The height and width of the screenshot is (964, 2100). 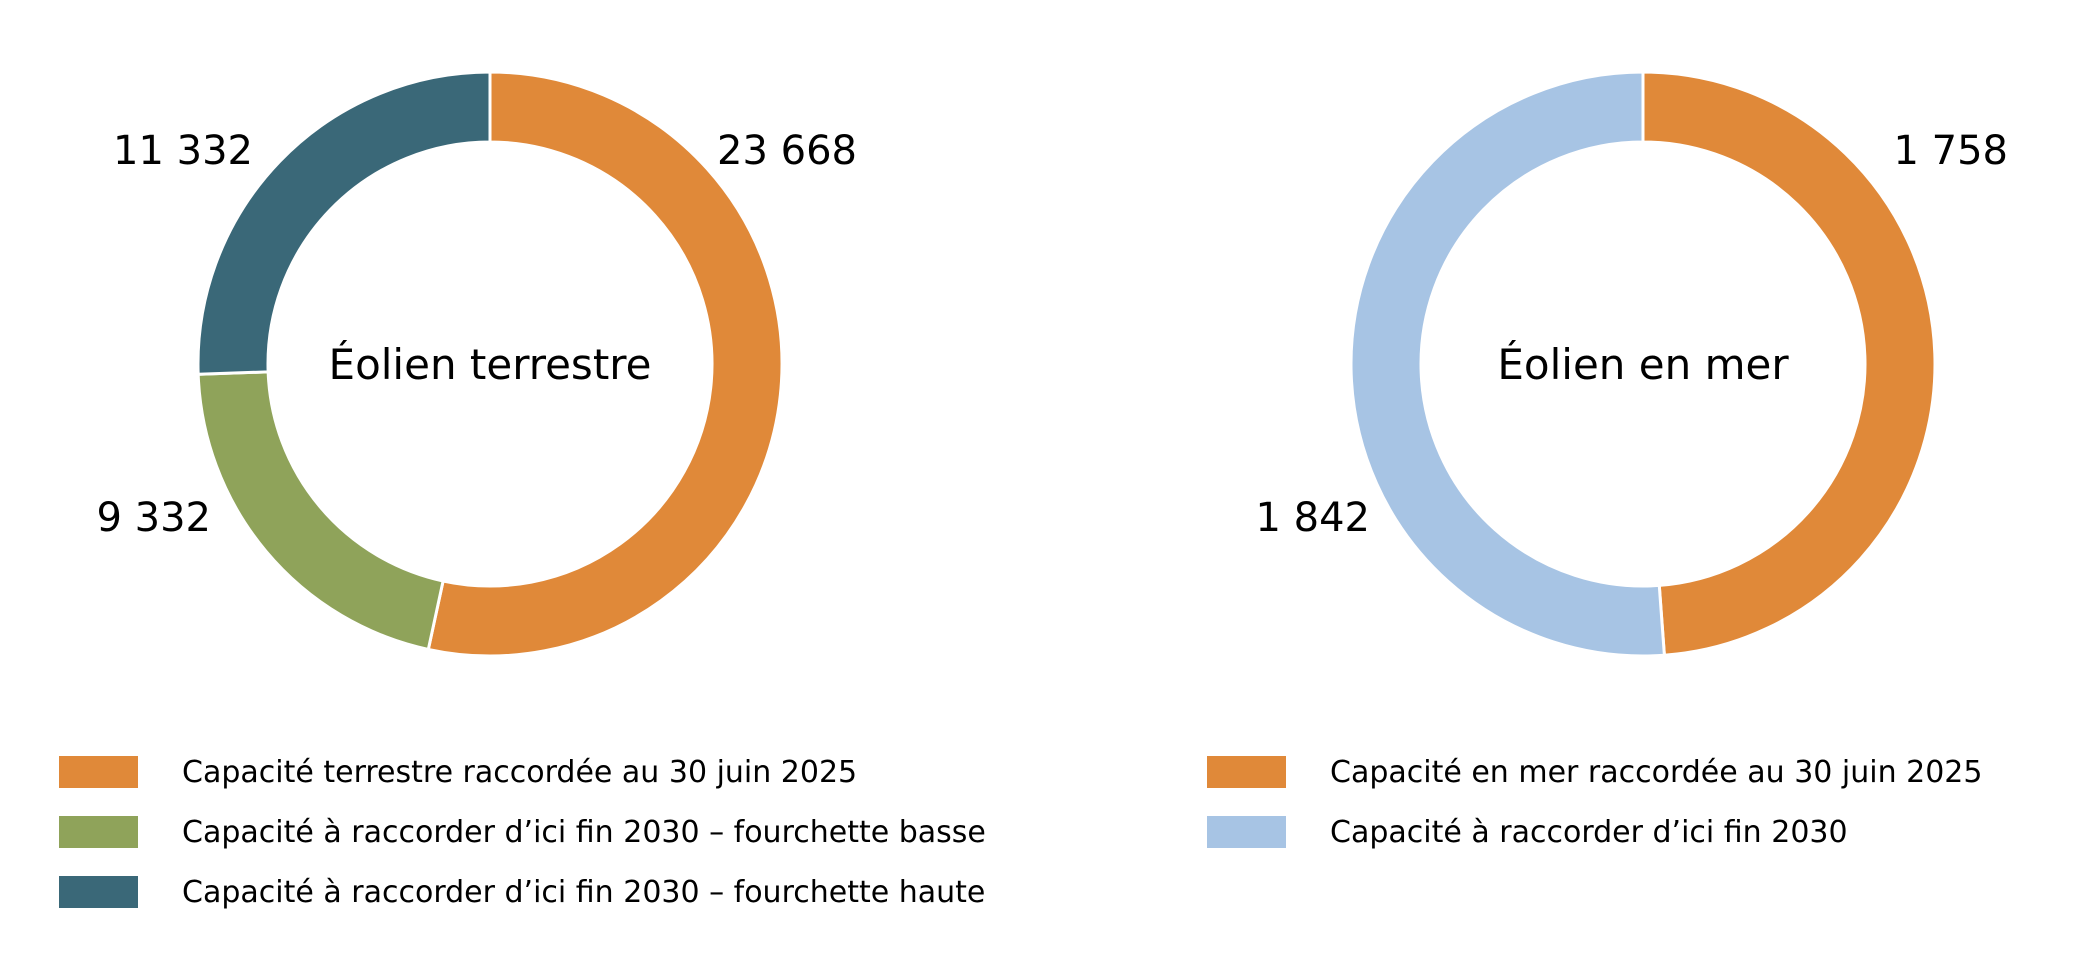 What do you see at coordinates (1950, 151) in the screenshot?
I see `data-label: 1 758` at bounding box center [1950, 151].